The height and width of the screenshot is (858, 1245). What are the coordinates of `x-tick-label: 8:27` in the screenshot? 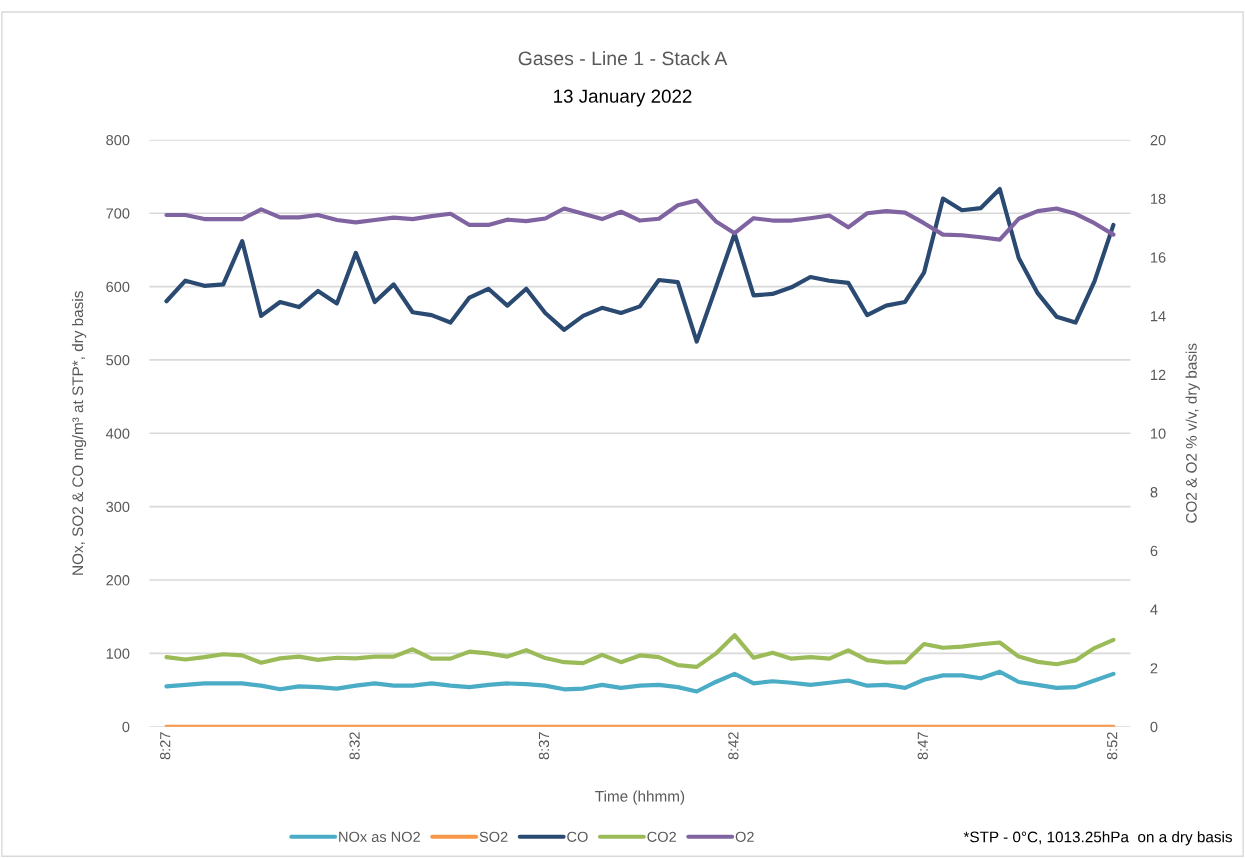 It's located at (165, 746).